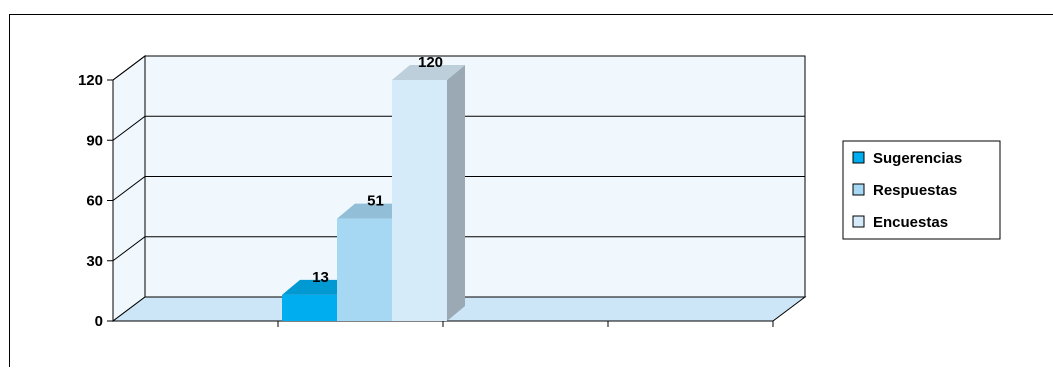 The height and width of the screenshot is (372, 1053). I want to click on legend: Sugerencias Respuestas Encuestas, so click(921, 190).